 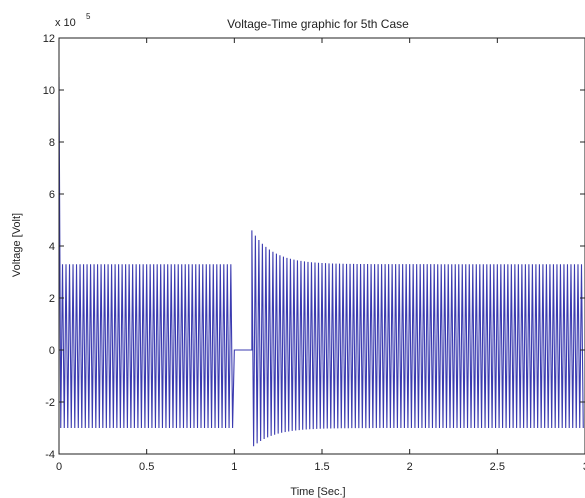 What do you see at coordinates (584, 467) in the screenshot?
I see `x-tick-label: 3` at bounding box center [584, 467].